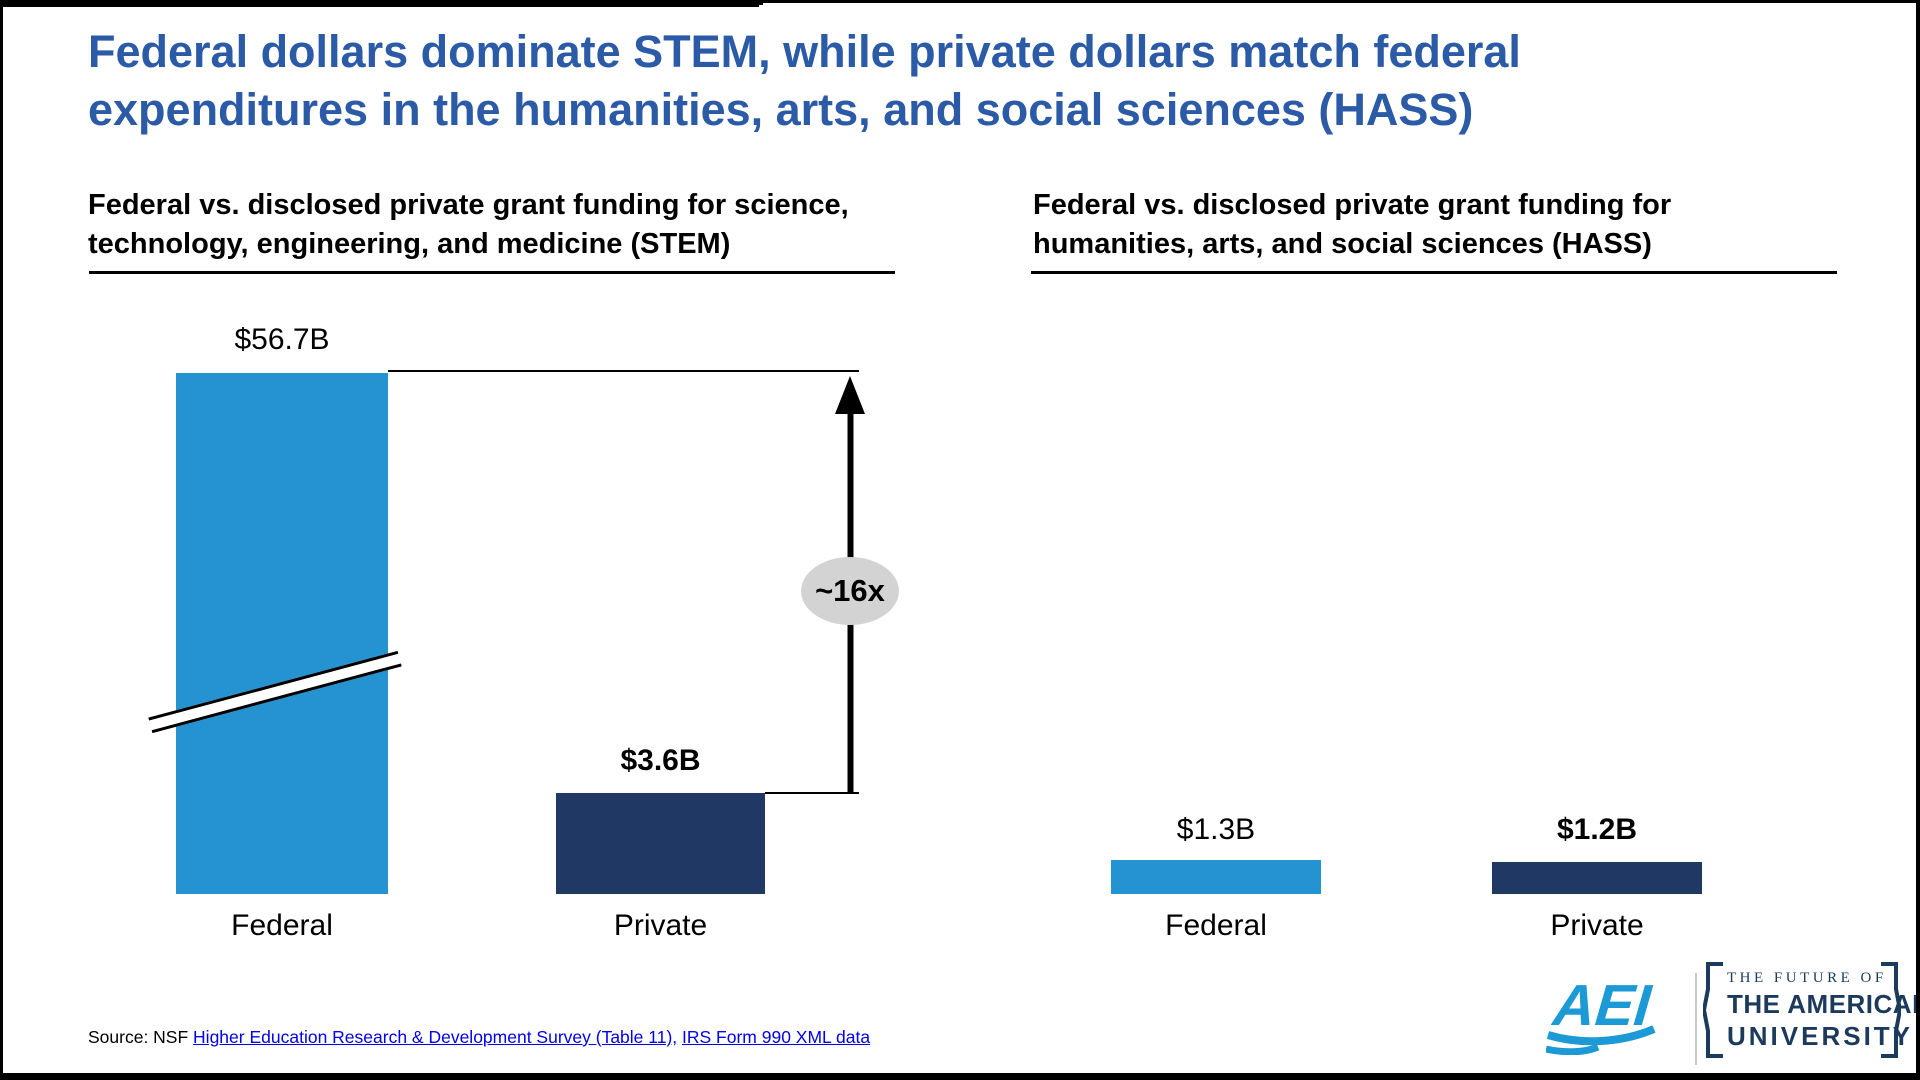  What do you see at coordinates (1820, 1036) in the screenshot?
I see `future-logo-line-3: UNIVERSITY` at bounding box center [1820, 1036].